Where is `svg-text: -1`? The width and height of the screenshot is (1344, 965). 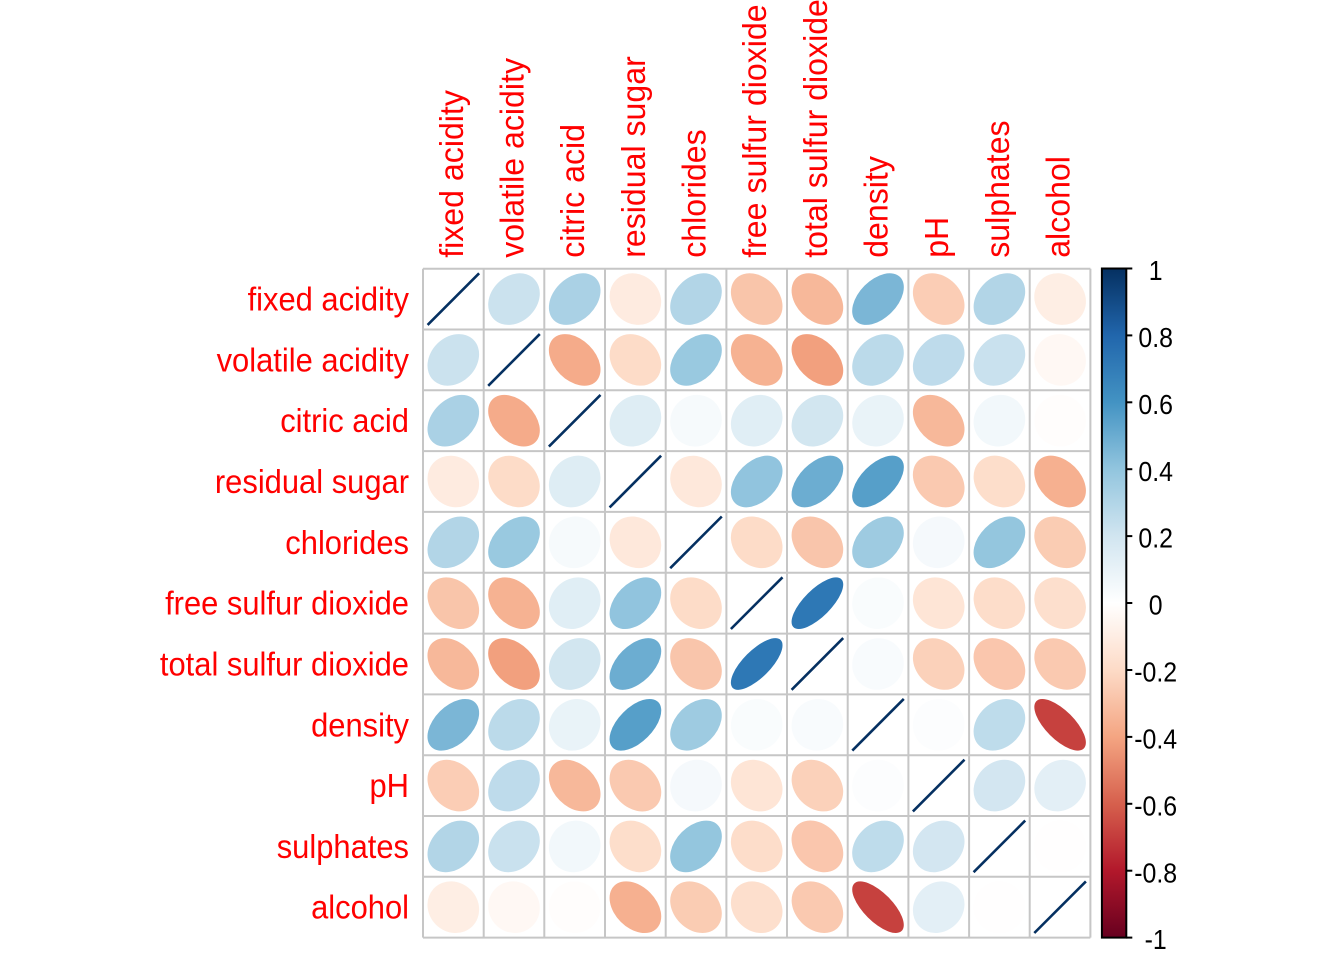
svg-text: -1 is located at coordinates (1156, 939).